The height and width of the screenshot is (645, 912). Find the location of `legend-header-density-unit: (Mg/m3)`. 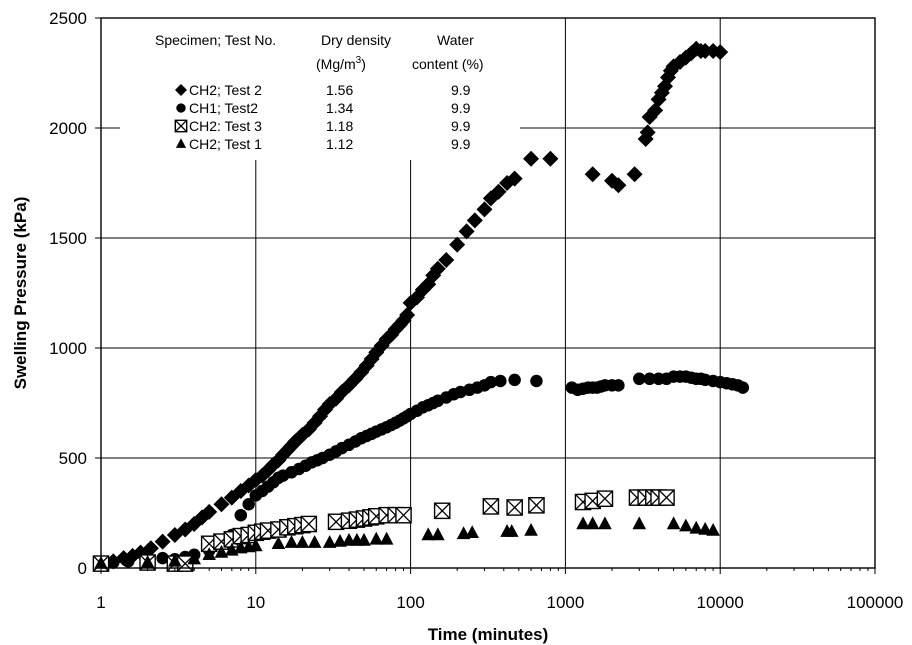

legend-header-density-unit: (Mg/m3) is located at coordinates (341, 63).